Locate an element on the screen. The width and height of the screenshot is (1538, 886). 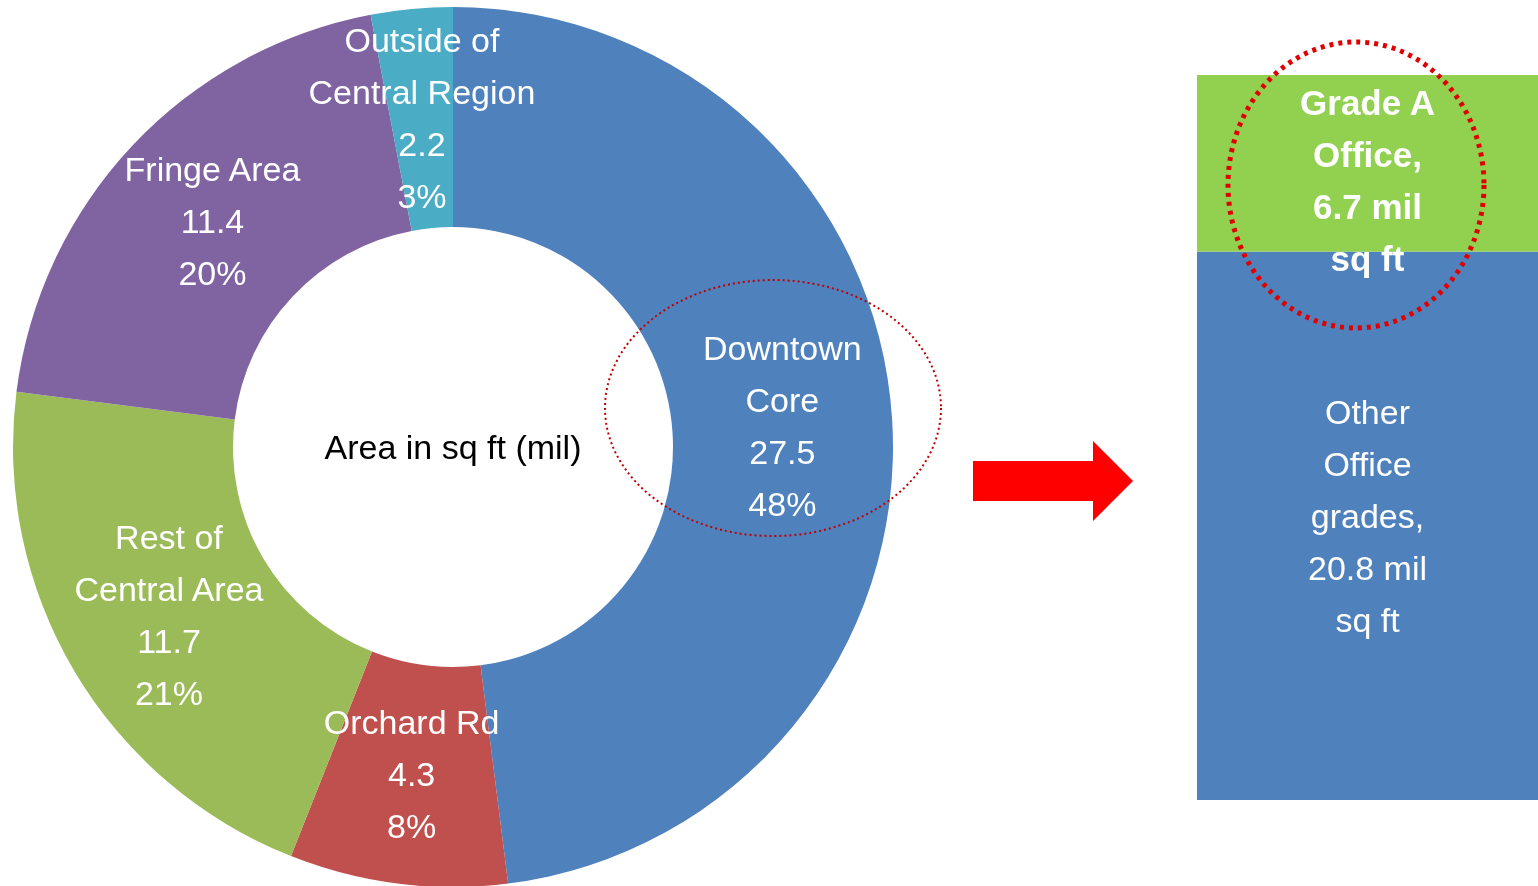
slice-label: Outside of Central Region is located at coordinates (422, 66).